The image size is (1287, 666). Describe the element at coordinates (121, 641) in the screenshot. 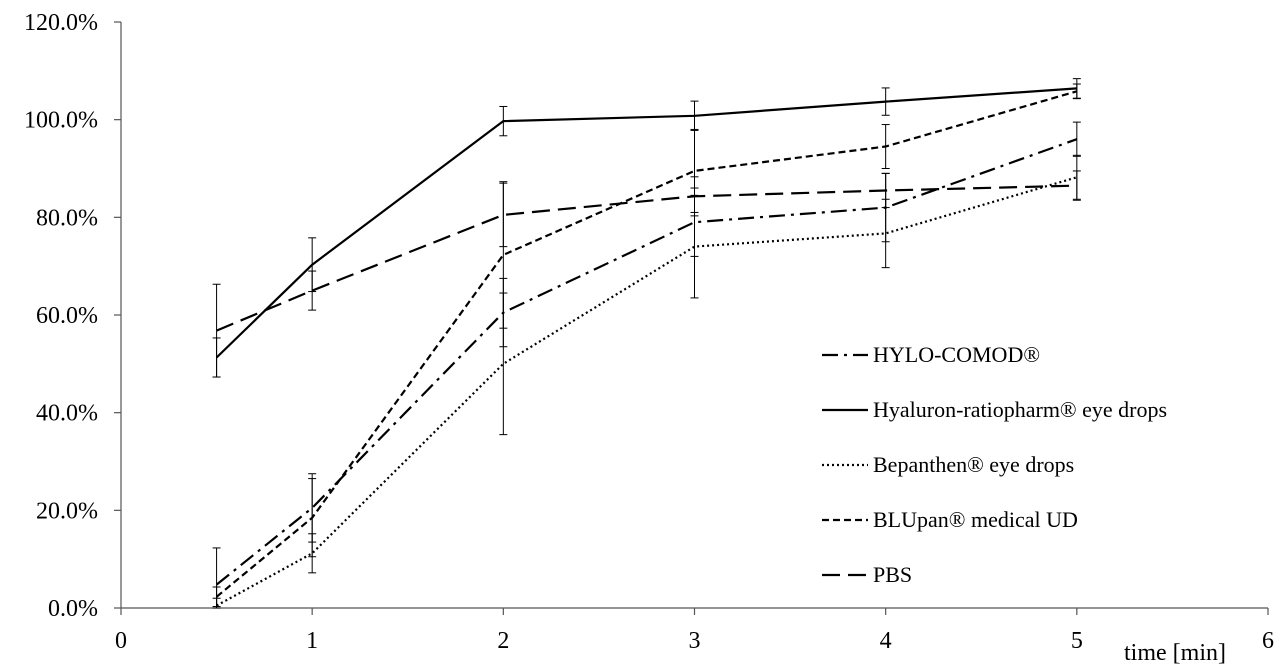

I see `x-tick-label: 0` at that location.